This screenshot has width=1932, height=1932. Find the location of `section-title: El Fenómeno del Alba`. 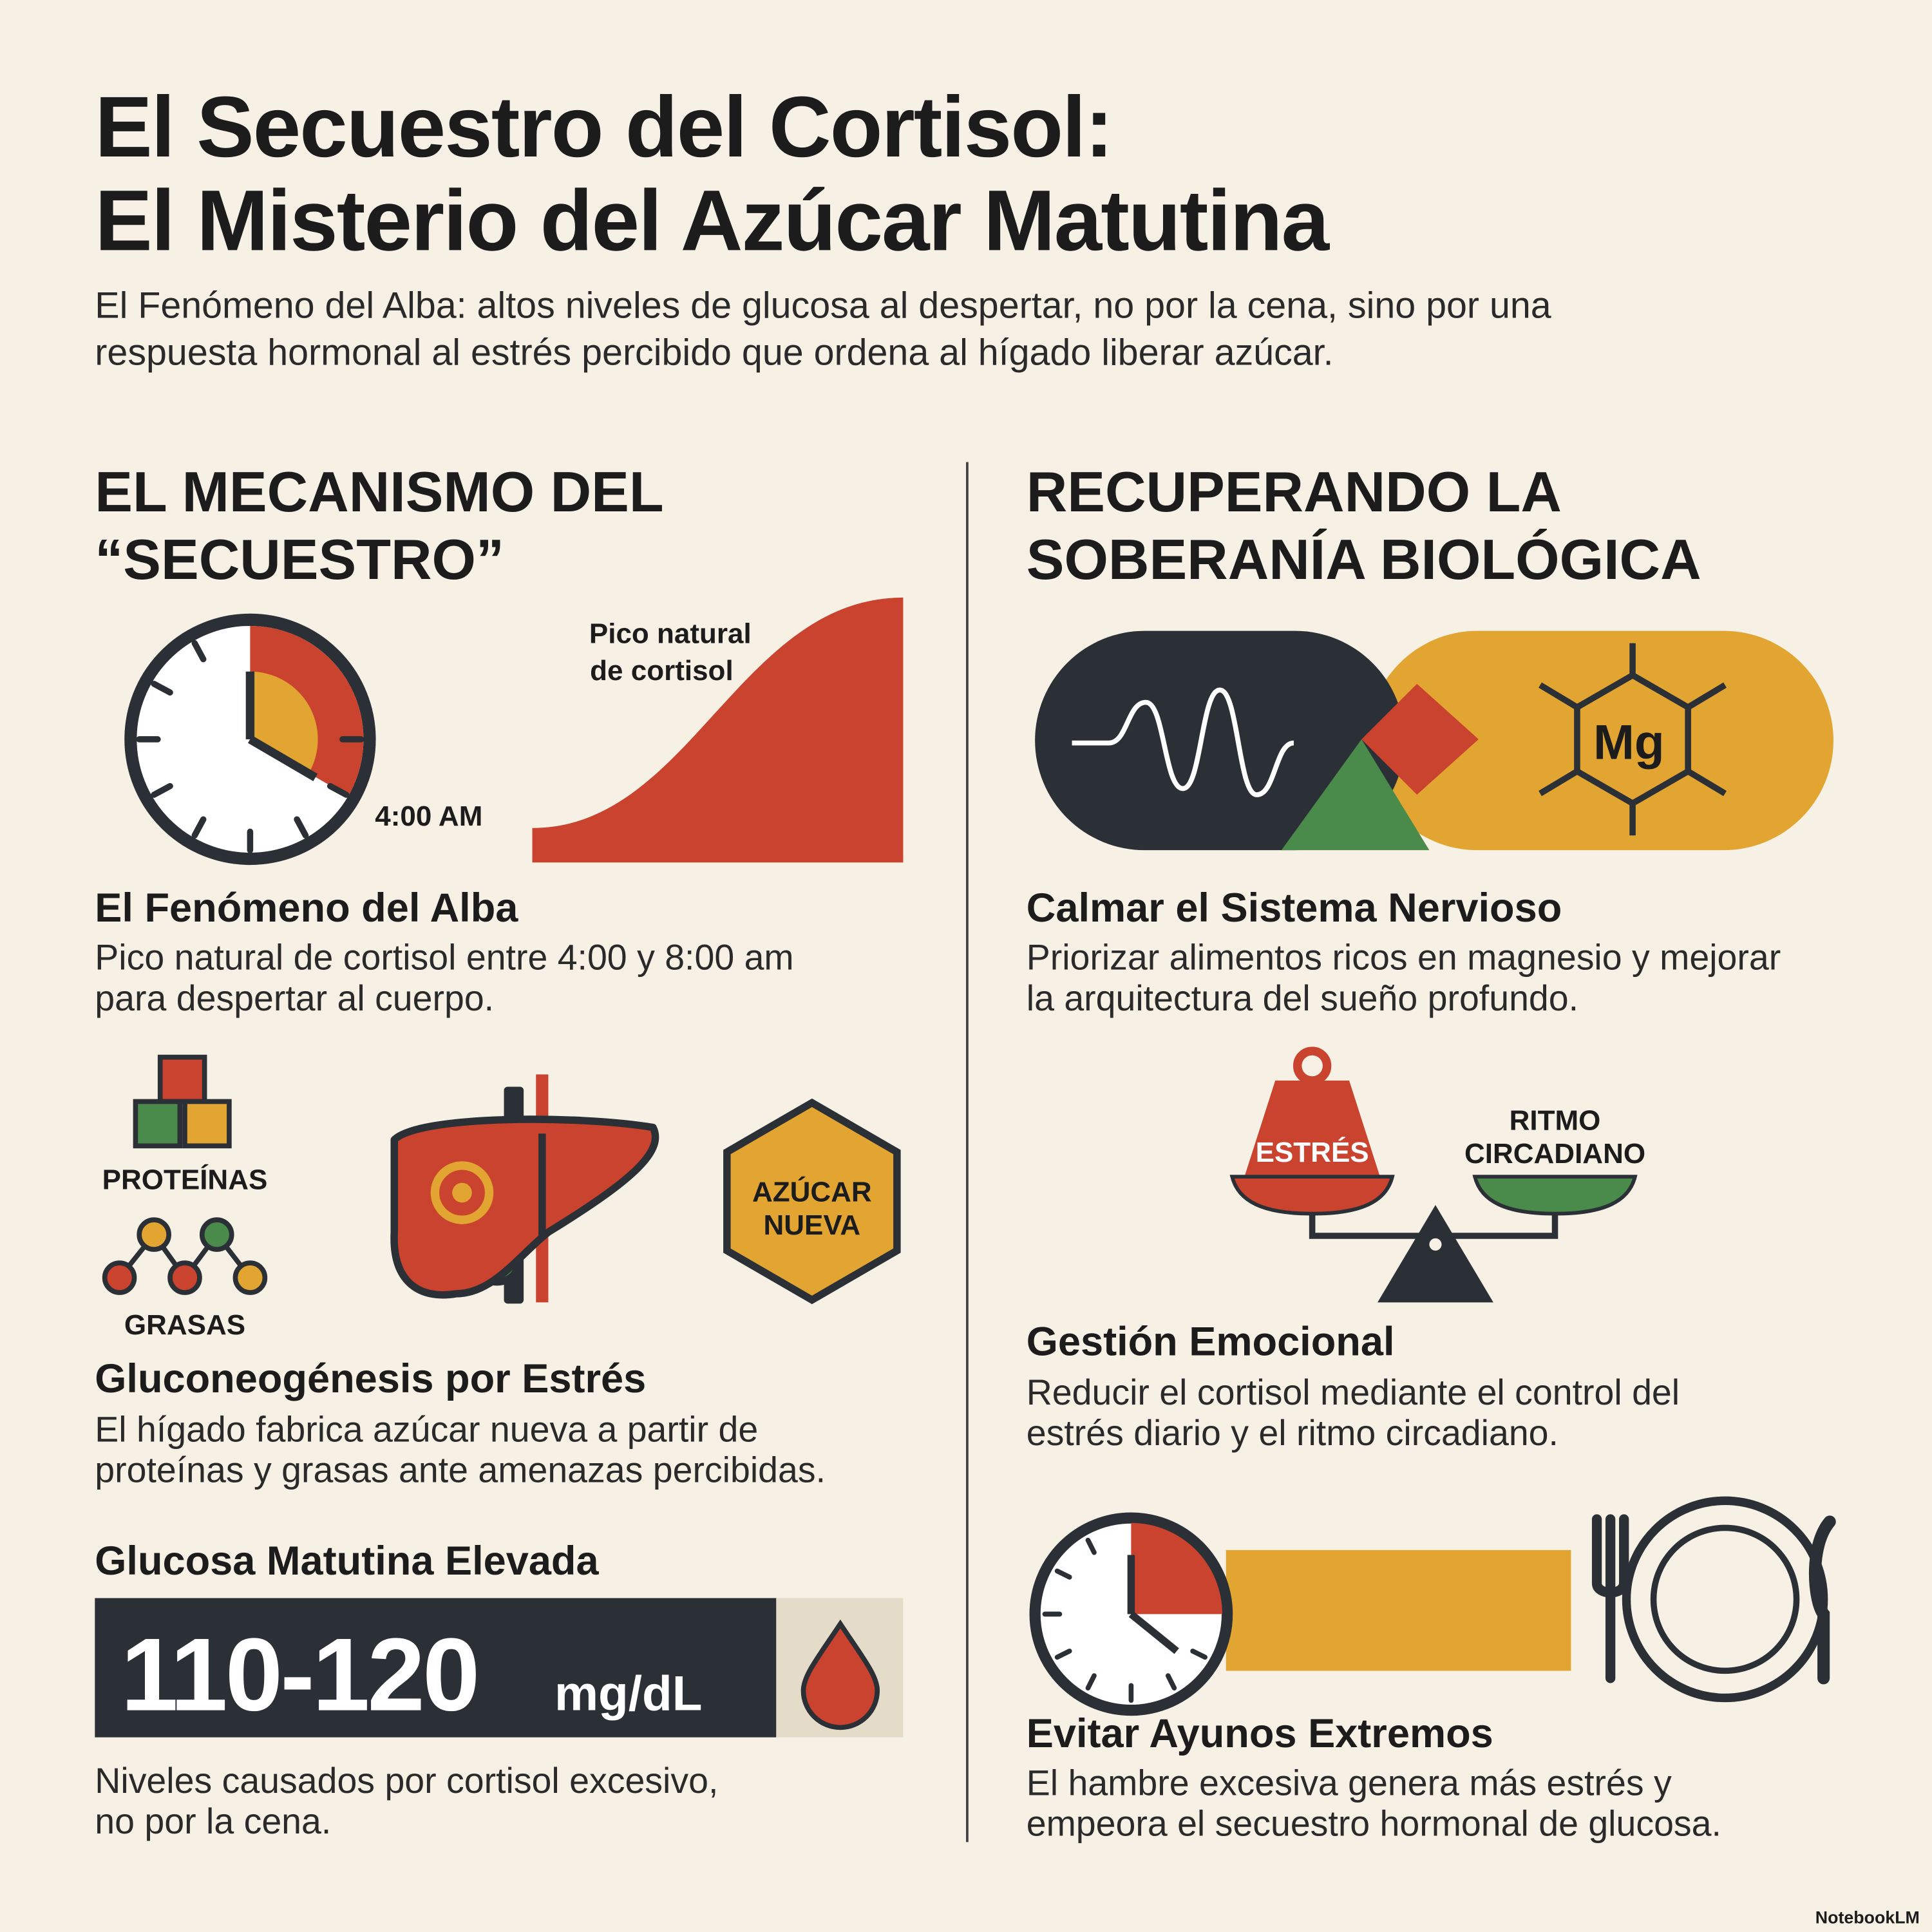

section-title: El Fenómeno del Alba is located at coordinates (306, 909).